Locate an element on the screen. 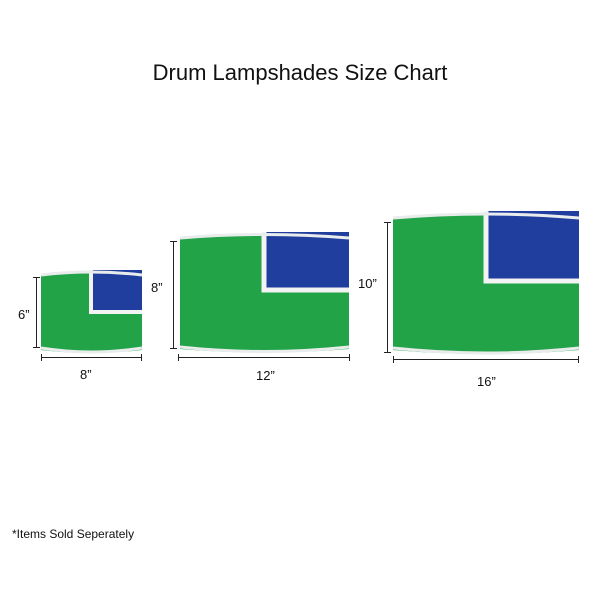 This screenshot has height=600, width=600. height-label: 8” is located at coordinates (157, 287).